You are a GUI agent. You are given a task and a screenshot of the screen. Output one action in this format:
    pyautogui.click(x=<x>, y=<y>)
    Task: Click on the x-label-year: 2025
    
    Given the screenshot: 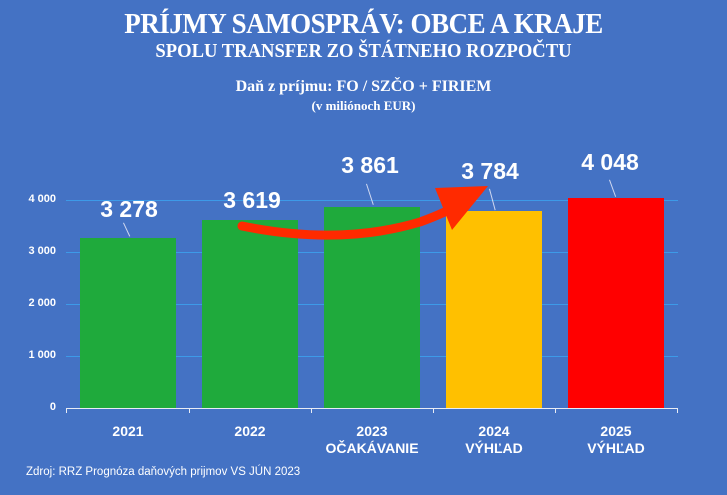 What is the action you would take?
    pyautogui.click(x=616, y=431)
    